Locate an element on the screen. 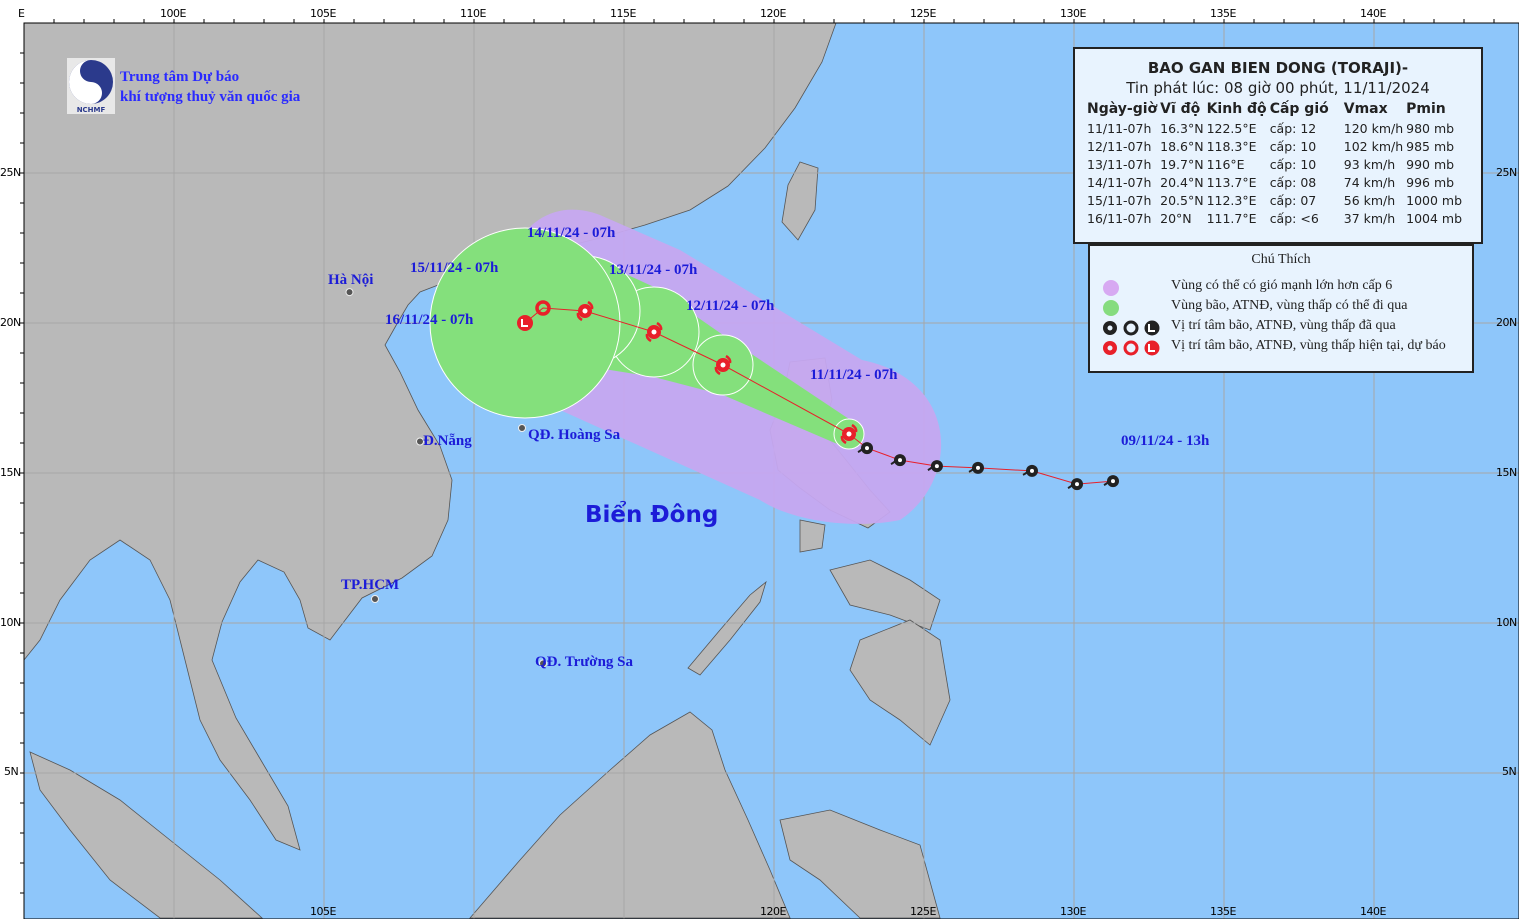  mindanao is located at coordinates (900, 682).